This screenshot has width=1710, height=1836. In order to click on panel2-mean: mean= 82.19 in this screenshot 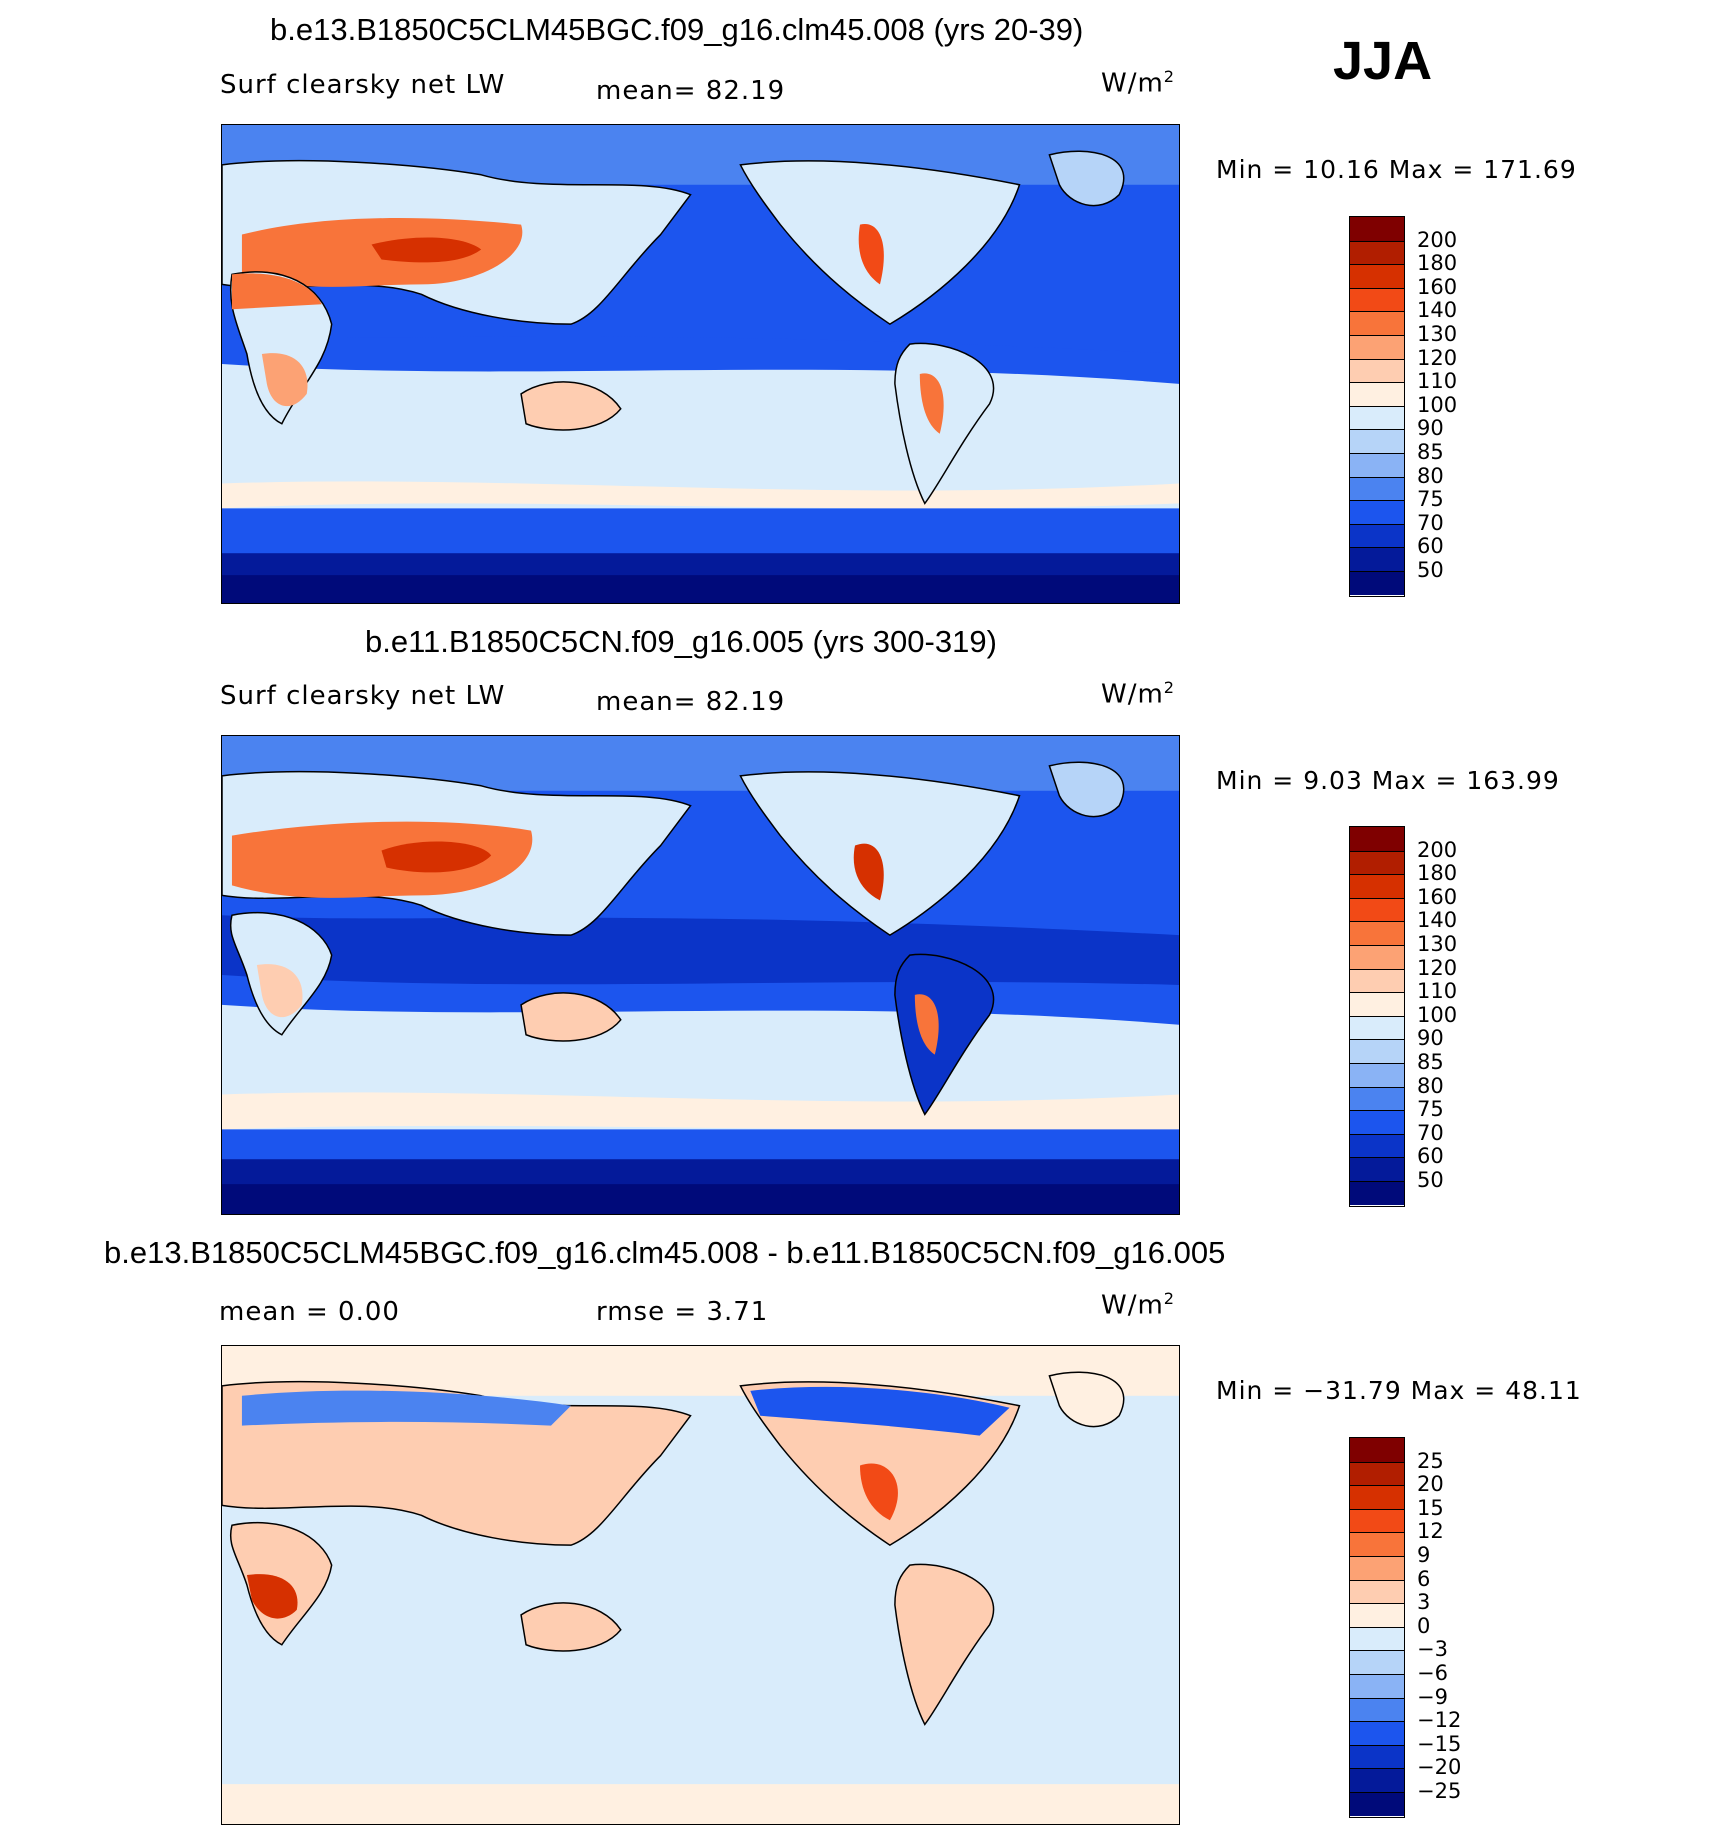, I will do `click(691, 702)`.